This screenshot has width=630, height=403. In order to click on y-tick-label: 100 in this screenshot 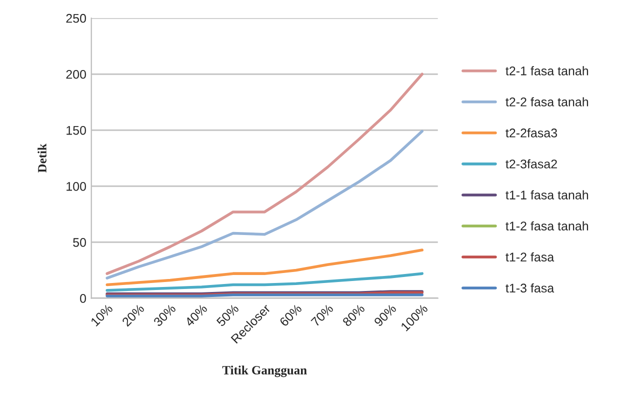, I will do `click(76, 186)`.